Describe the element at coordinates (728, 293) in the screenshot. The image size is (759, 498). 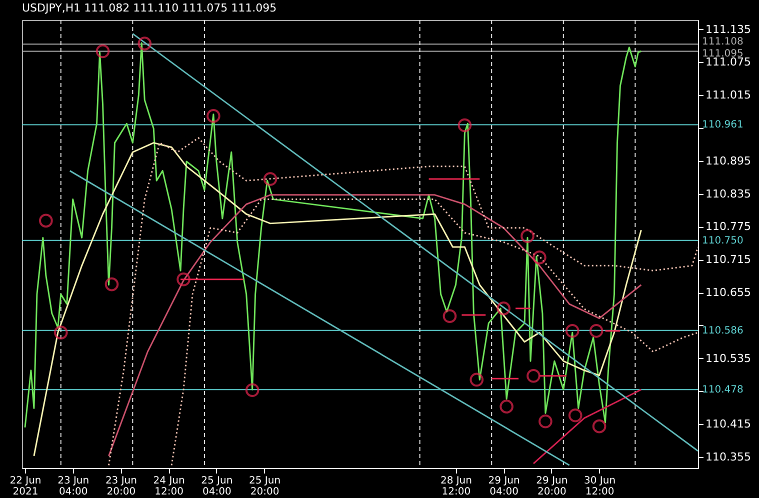
I see `y-tick-label: 110.655` at that location.